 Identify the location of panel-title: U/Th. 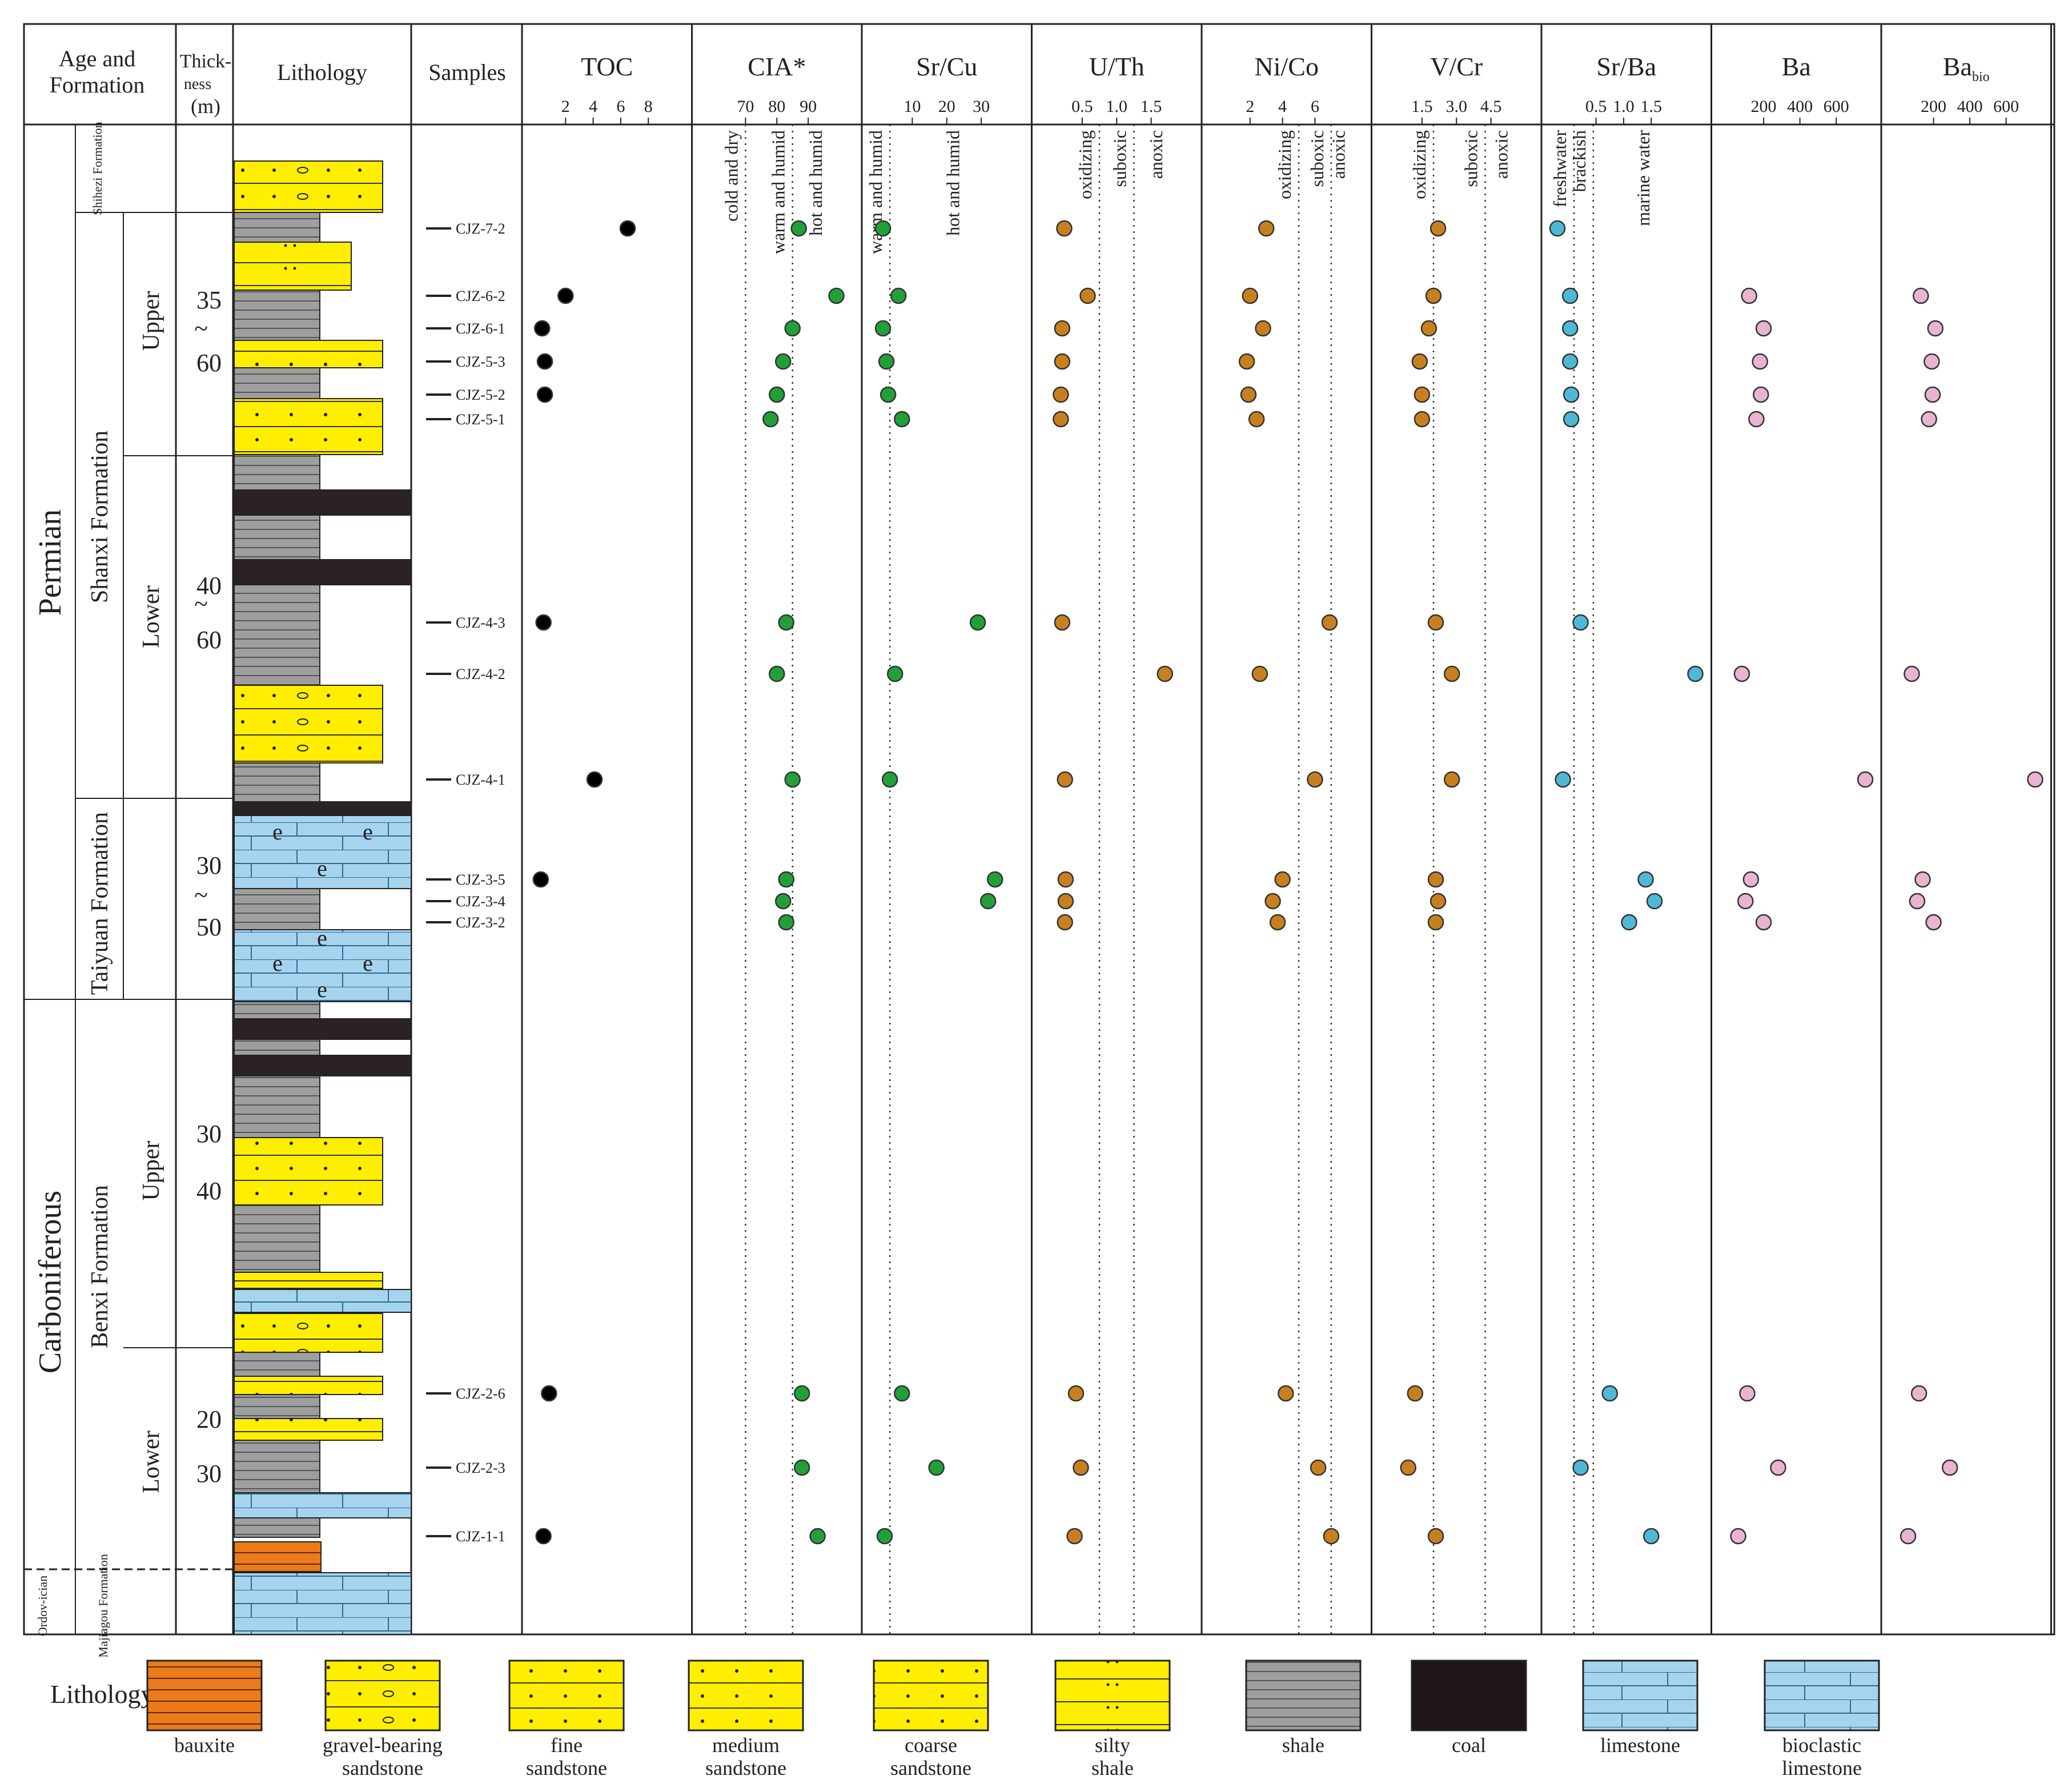
(1117, 66).